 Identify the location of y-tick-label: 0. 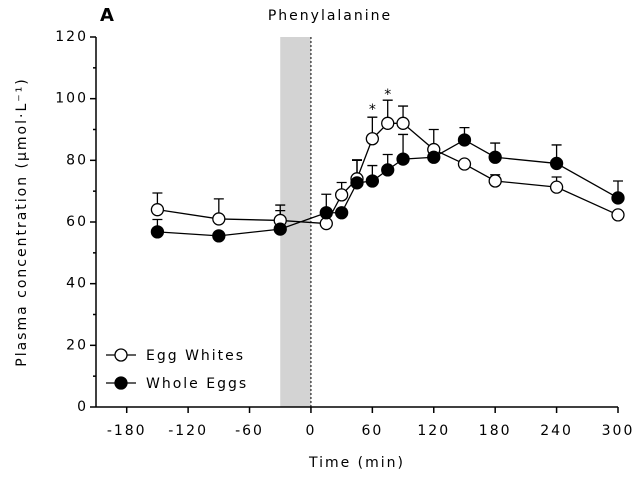
(82, 407).